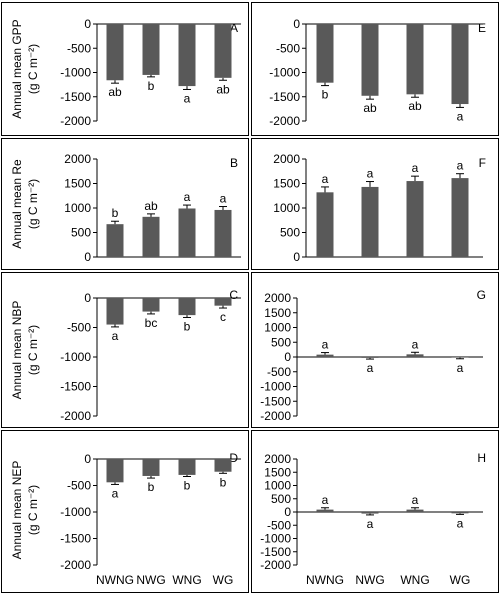 The height and width of the screenshot is (596, 500). Describe the element at coordinates (33, 204) in the screenshot. I see `y-axis-title-re-line2: (g C m⁻²)` at that location.